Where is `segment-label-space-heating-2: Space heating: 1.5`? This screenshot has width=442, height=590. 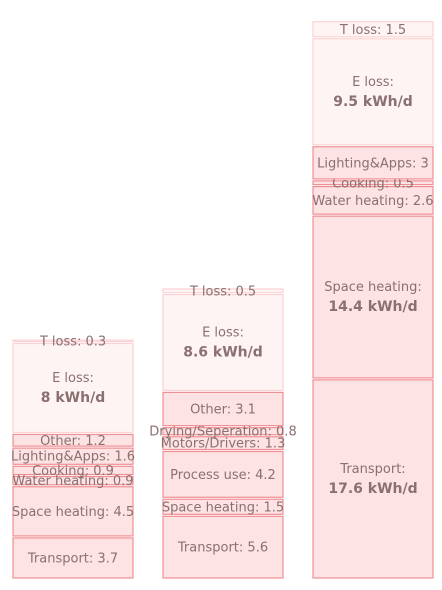
segment-label-space-heating-2: Space heating: 1.5 is located at coordinates (223, 507).